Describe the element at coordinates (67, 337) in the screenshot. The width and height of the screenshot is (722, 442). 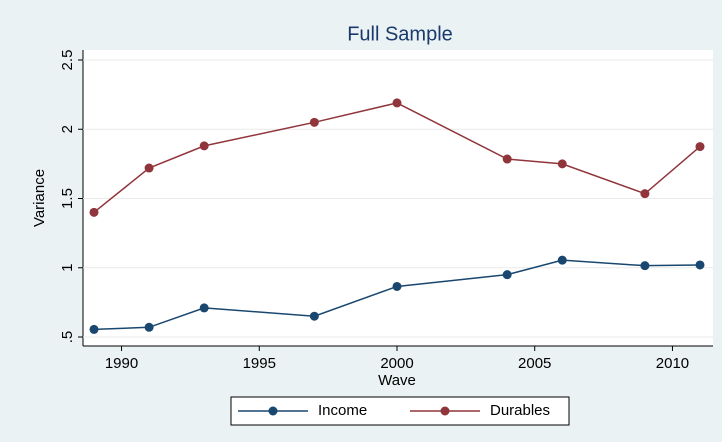
I see `y-tick-label: .5` at that location.